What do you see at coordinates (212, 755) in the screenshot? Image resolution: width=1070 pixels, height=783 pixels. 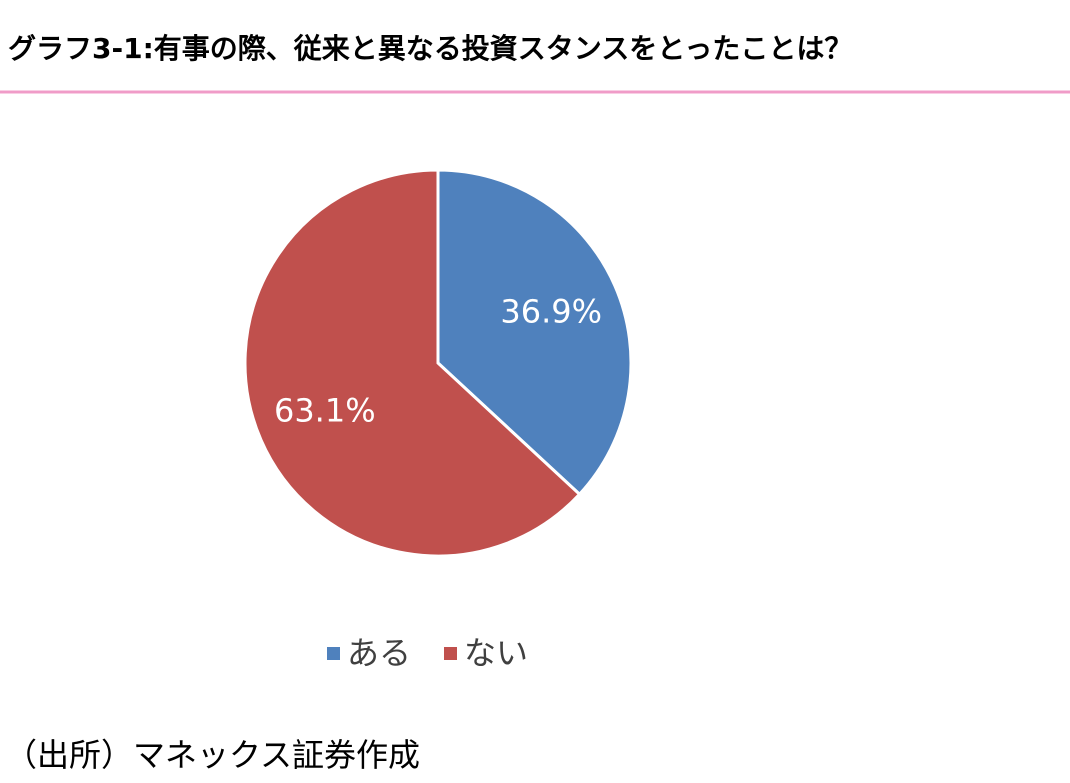 I see `source-note: （出所）マネックス証券作成` at bounding box center [212, 755].